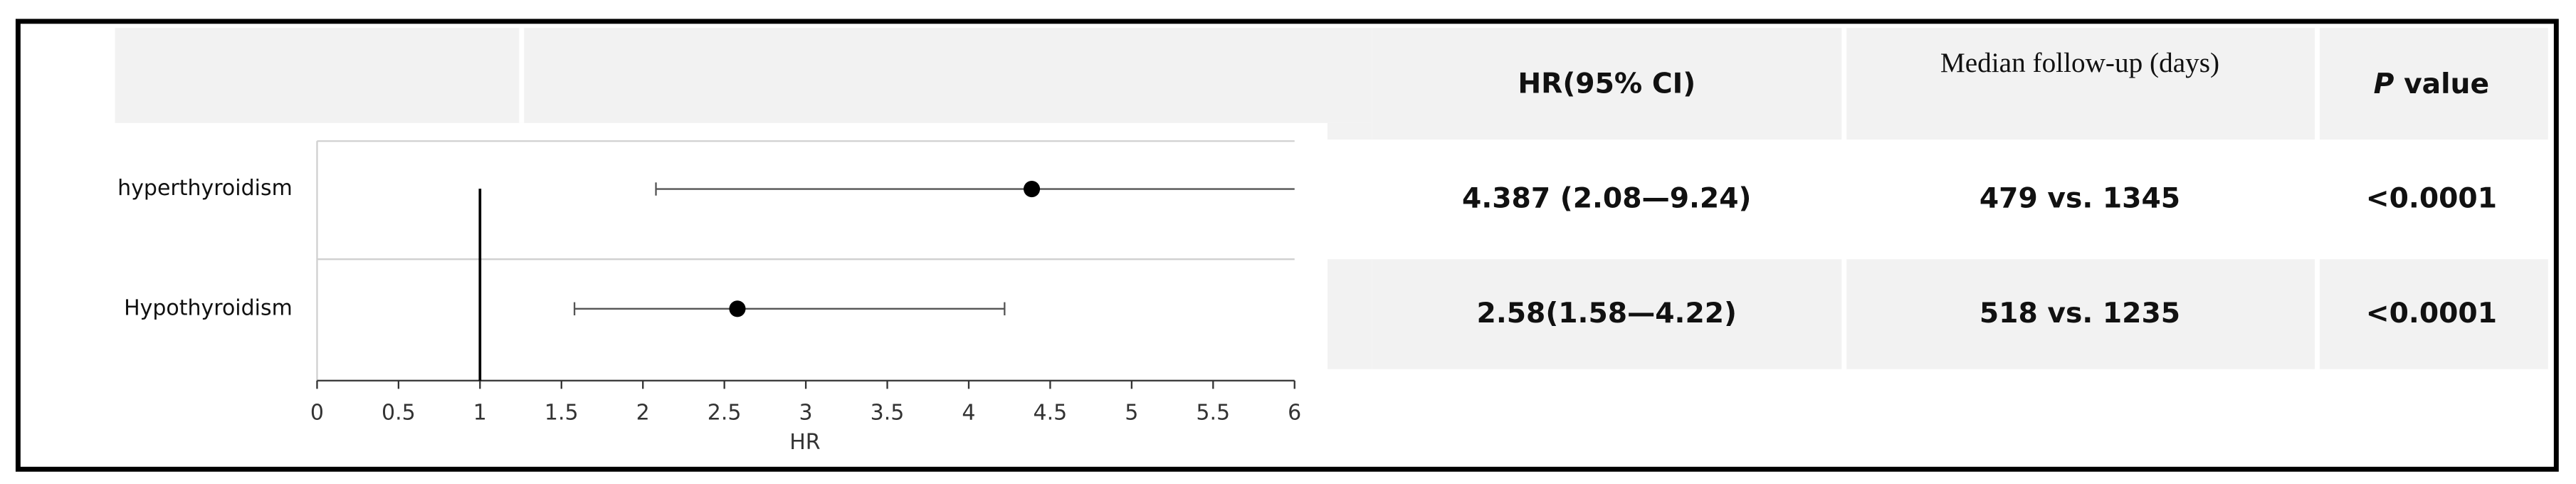 This screenshot has width=2576, height=484. Describe the element at coordinates (1213, 412) in the screenshot. I see `x-tick-label: 5.5` at that location.